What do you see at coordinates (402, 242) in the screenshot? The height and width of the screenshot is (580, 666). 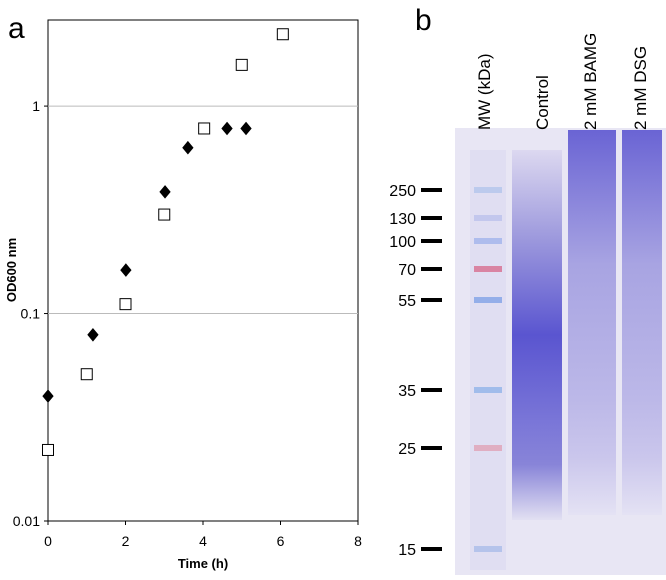 I see `marker-label: 100` at bounding box center [402, 242].